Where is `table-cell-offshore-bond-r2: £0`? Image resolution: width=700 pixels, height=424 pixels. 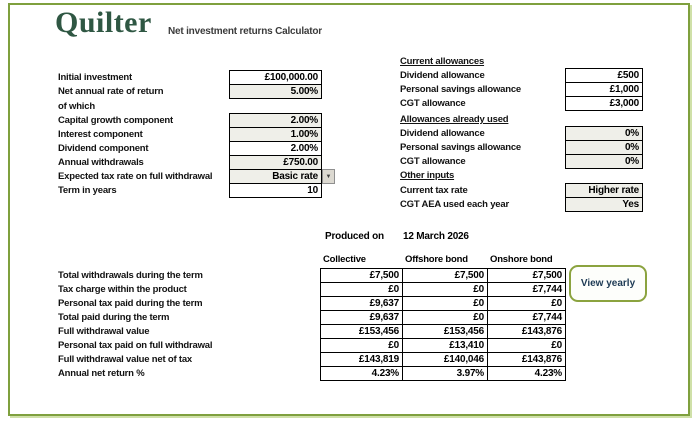
table-cell-offshore-bond-r2: £0 is located at coordinates (445, 290).